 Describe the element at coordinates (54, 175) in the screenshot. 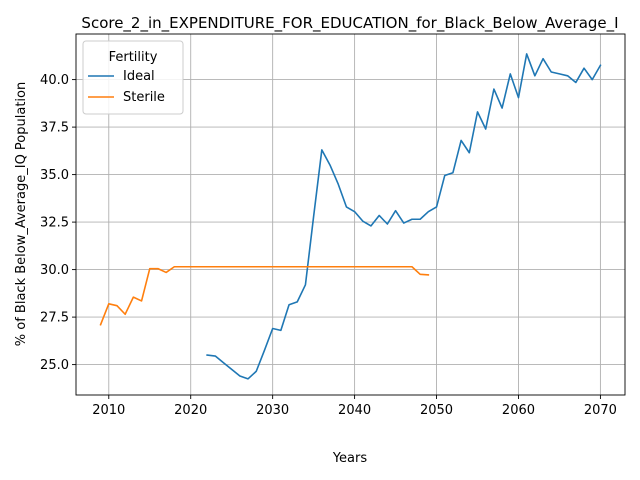

I see `y-tick-label: 35.0` at that location.